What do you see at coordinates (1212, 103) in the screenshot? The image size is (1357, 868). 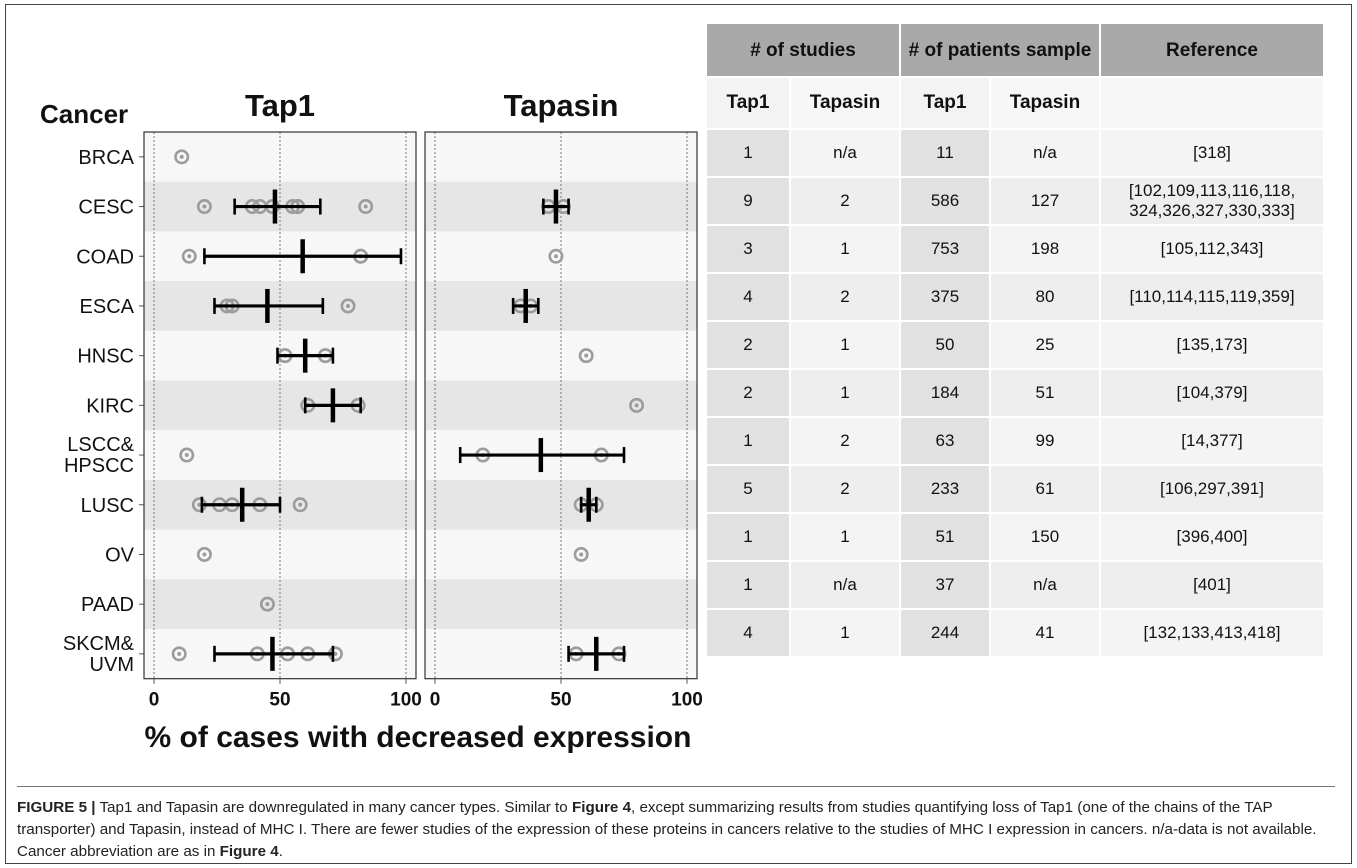 I see `subheader-reference` at bounding box center [1212, 103].